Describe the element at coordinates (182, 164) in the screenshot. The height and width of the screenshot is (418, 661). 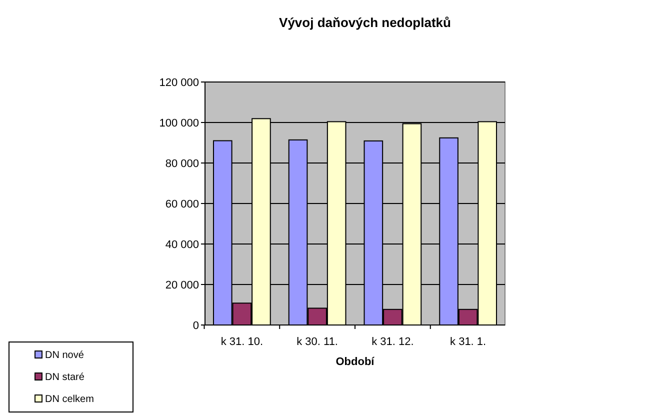
I see `y-tick-label: 80 000` at that location.